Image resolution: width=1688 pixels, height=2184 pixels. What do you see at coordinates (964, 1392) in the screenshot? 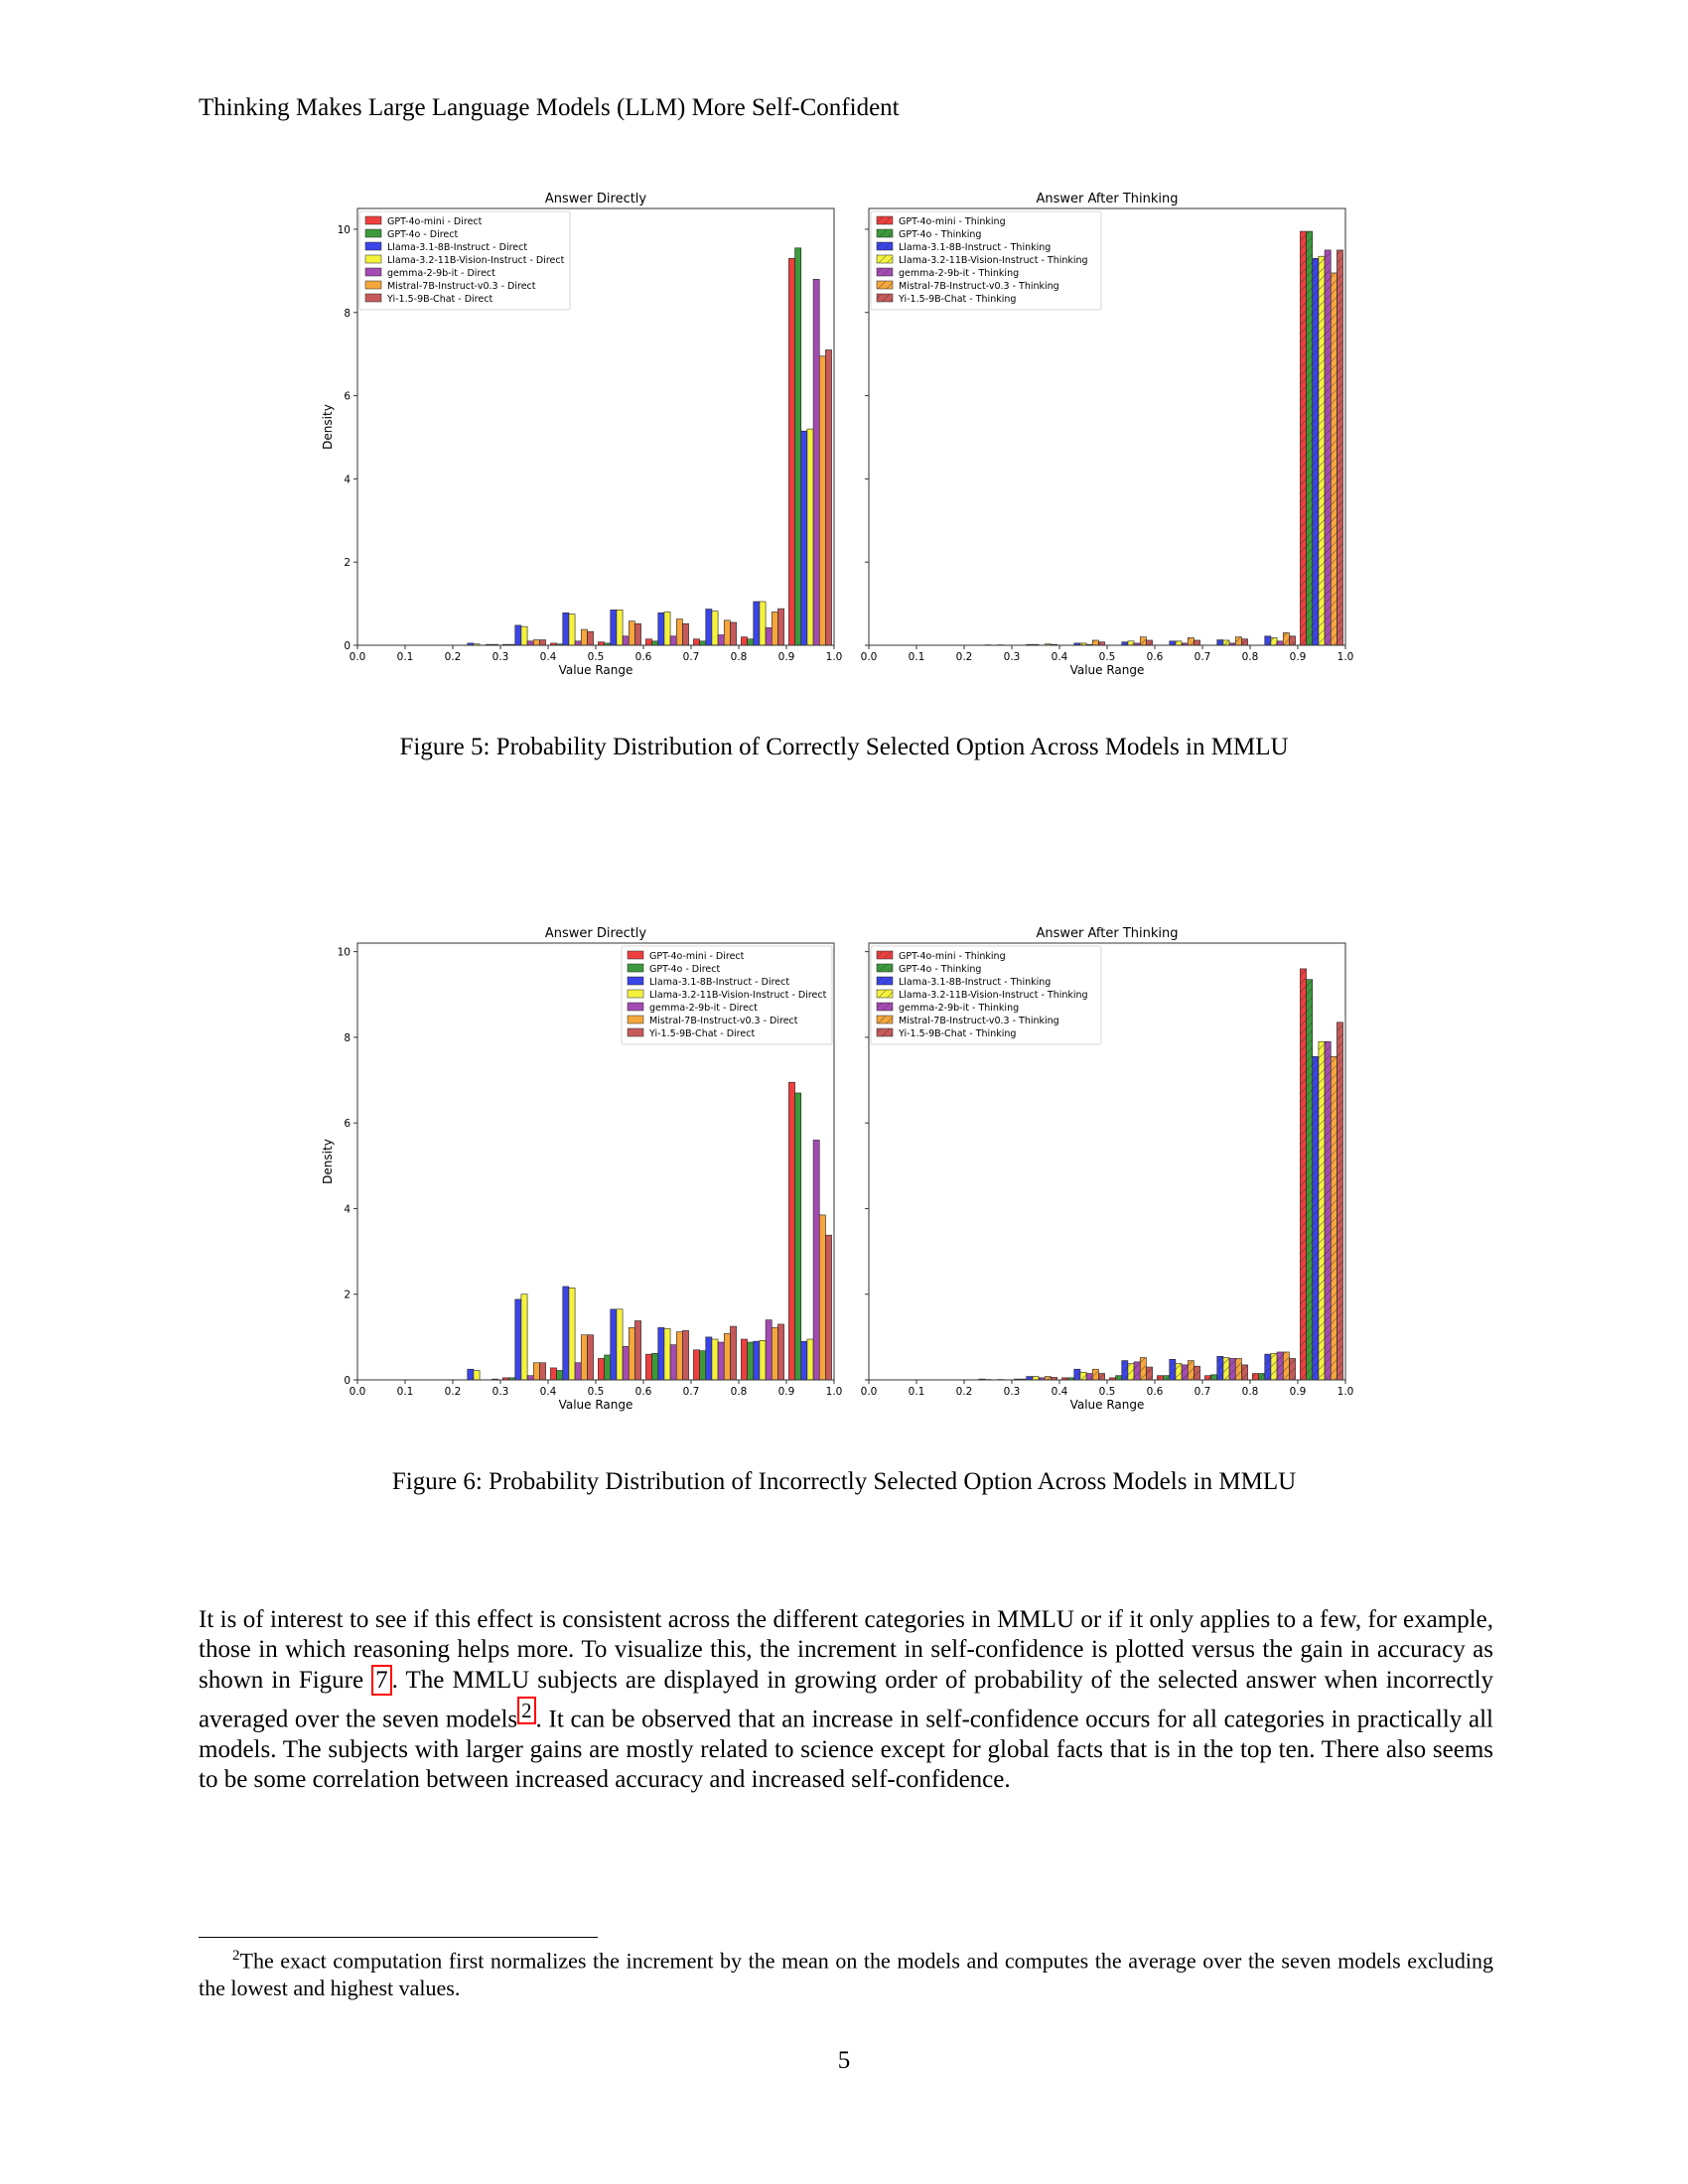
I see `x-tick-label: 0.2` at bounding box center [964, 1392].